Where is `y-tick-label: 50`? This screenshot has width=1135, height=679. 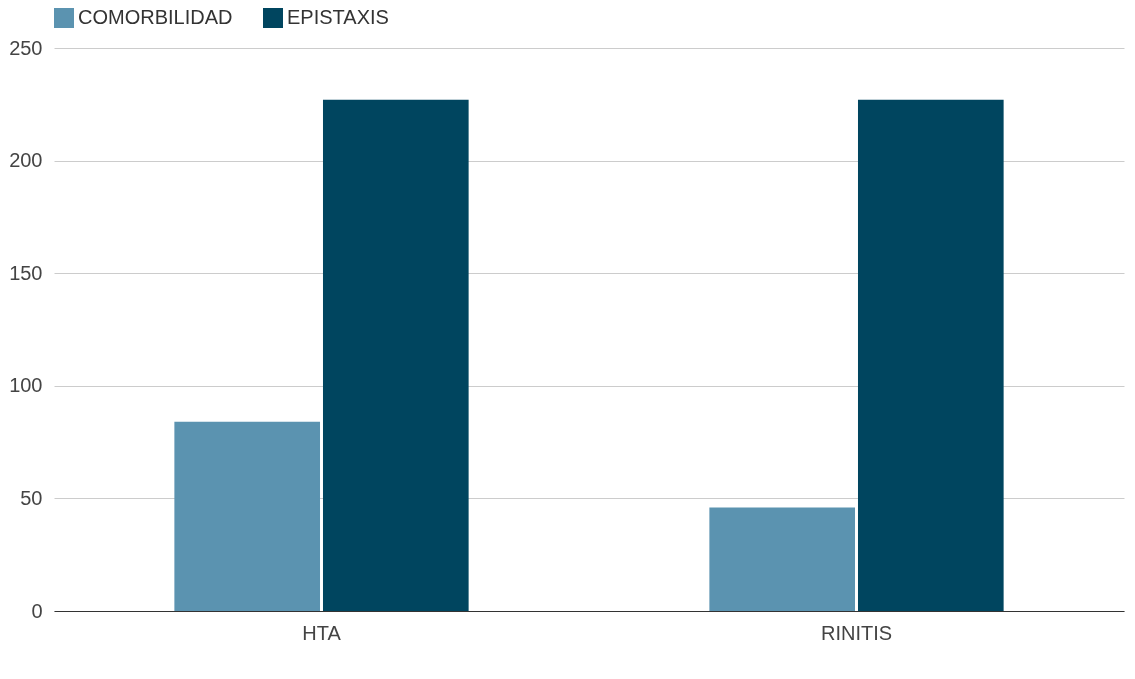
y-tick-label: 50 is located at coordinates (31, 497).